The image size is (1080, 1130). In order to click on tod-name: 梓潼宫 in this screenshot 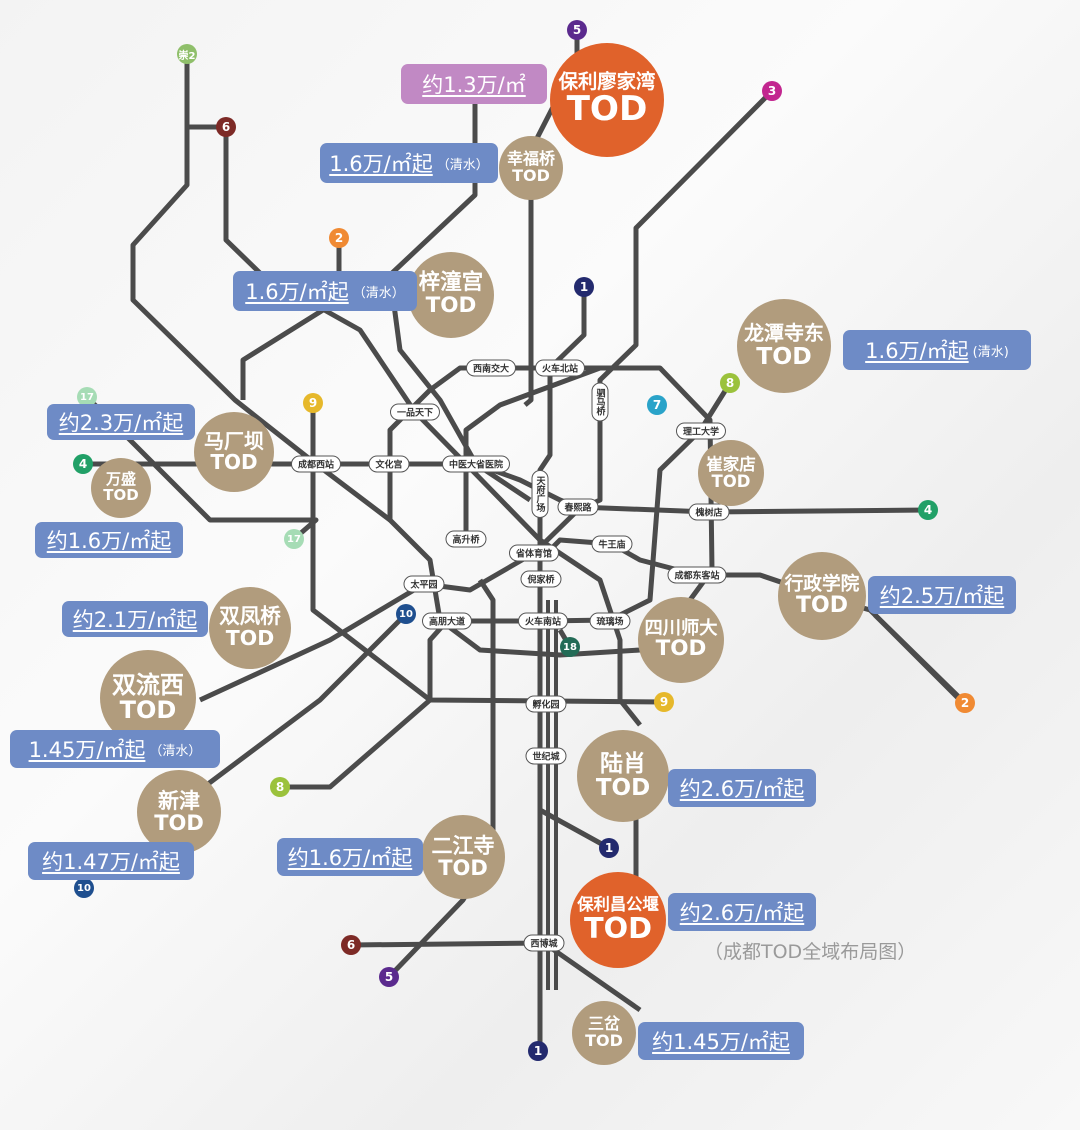, I will do `click(451, 283)`.